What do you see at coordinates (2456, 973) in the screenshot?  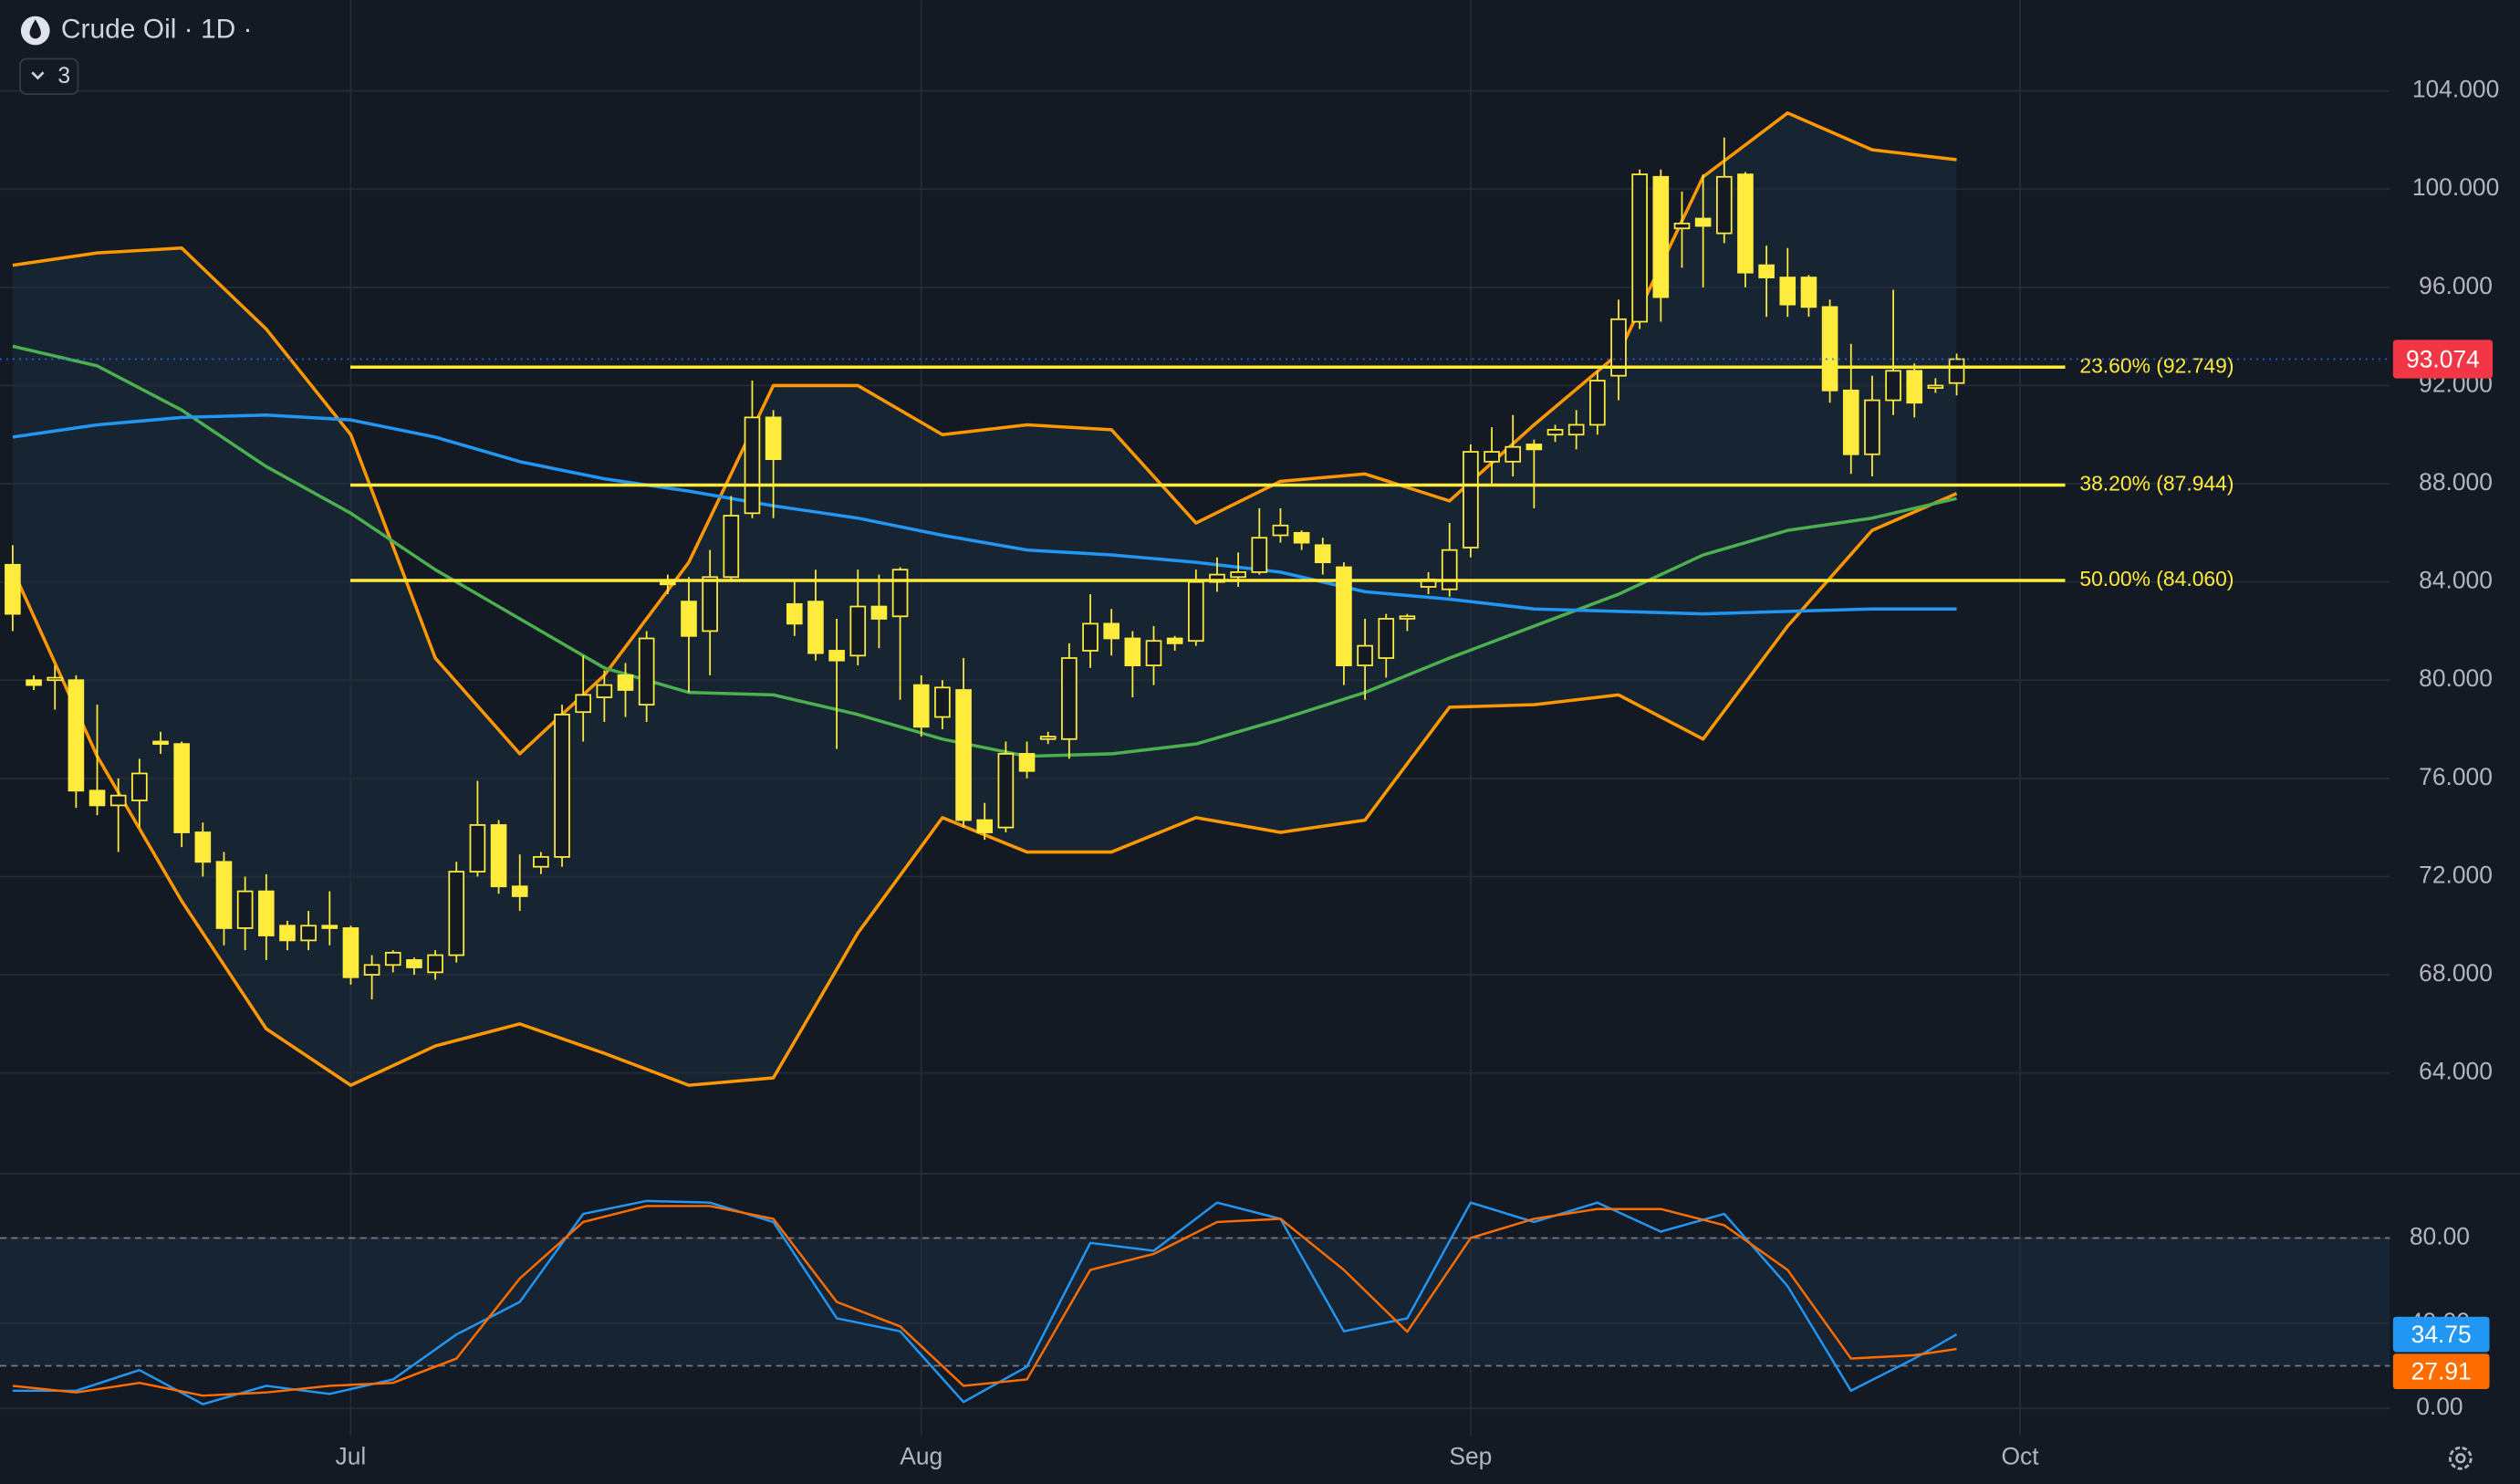 I see `y-tick-label: 68.000` at bounding box center [2456, 973].